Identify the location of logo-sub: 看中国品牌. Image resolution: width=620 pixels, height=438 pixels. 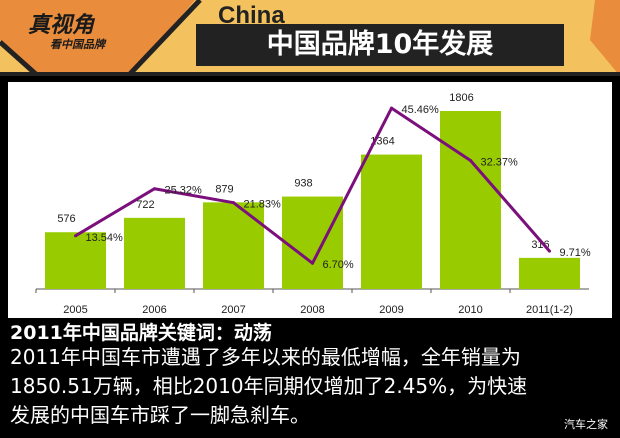
(77, 44).